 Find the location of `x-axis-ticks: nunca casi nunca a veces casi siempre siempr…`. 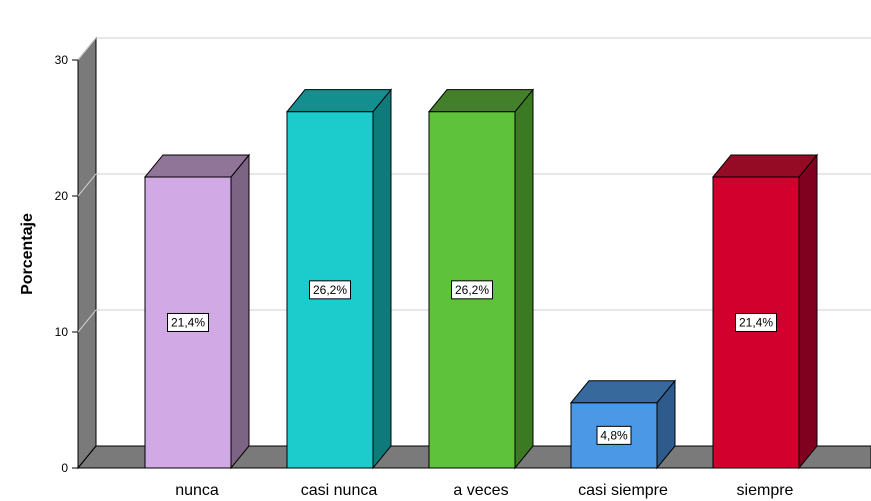

x-axis-ticks: nunca casi nunca a veces casi siempre siempr… is located at coordinates (484, 490).